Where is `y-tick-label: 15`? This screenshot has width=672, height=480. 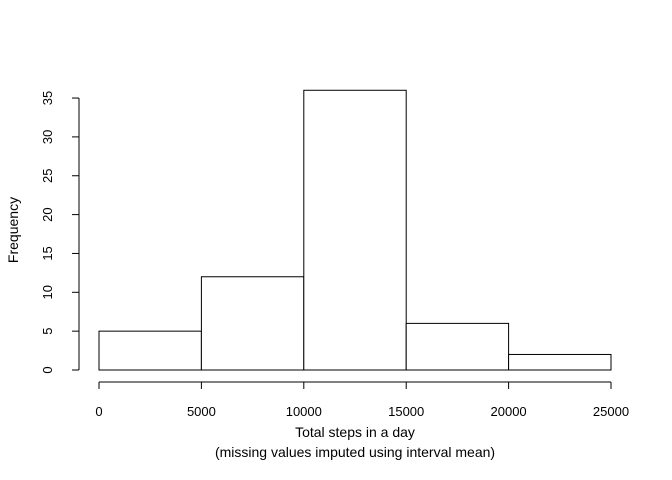
y-tick-label: 15 is located at coordinates (47, 253).